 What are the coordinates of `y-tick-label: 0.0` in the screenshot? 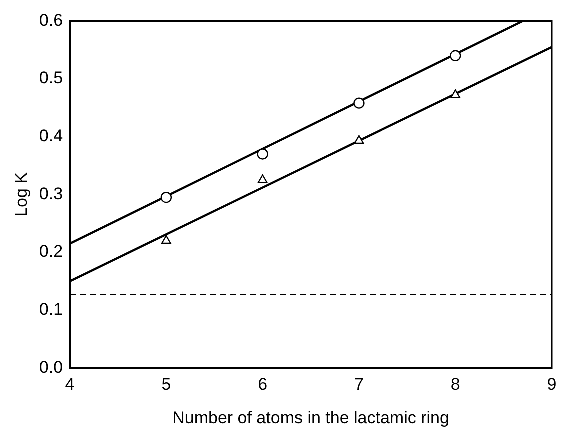 It's located at (51, 367).